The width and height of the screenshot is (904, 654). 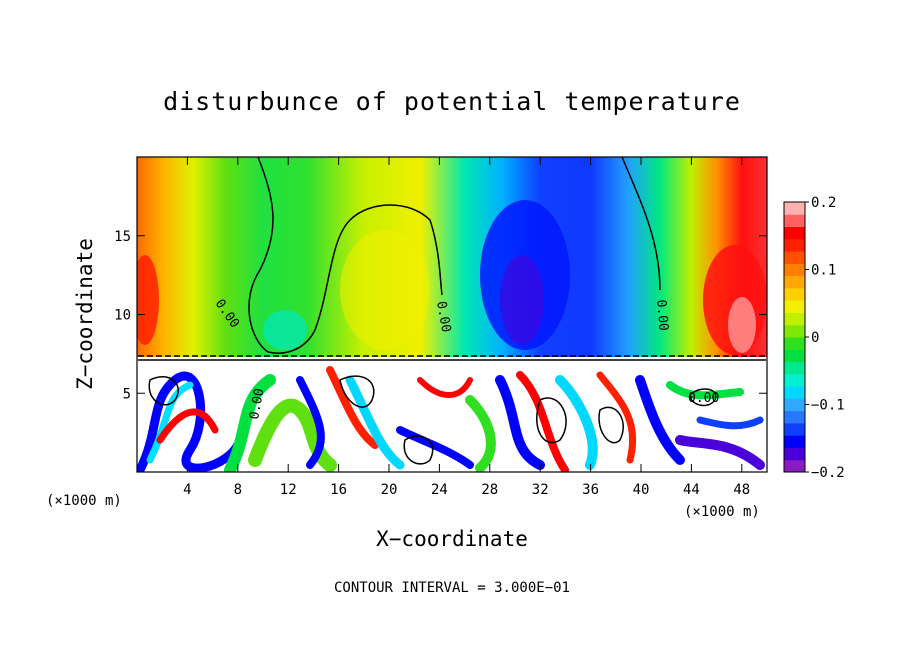 What do you see at coordinates (641, 490) in the screenshot?
I see `x-tick-label: 40` at bounding box center [641, 490].